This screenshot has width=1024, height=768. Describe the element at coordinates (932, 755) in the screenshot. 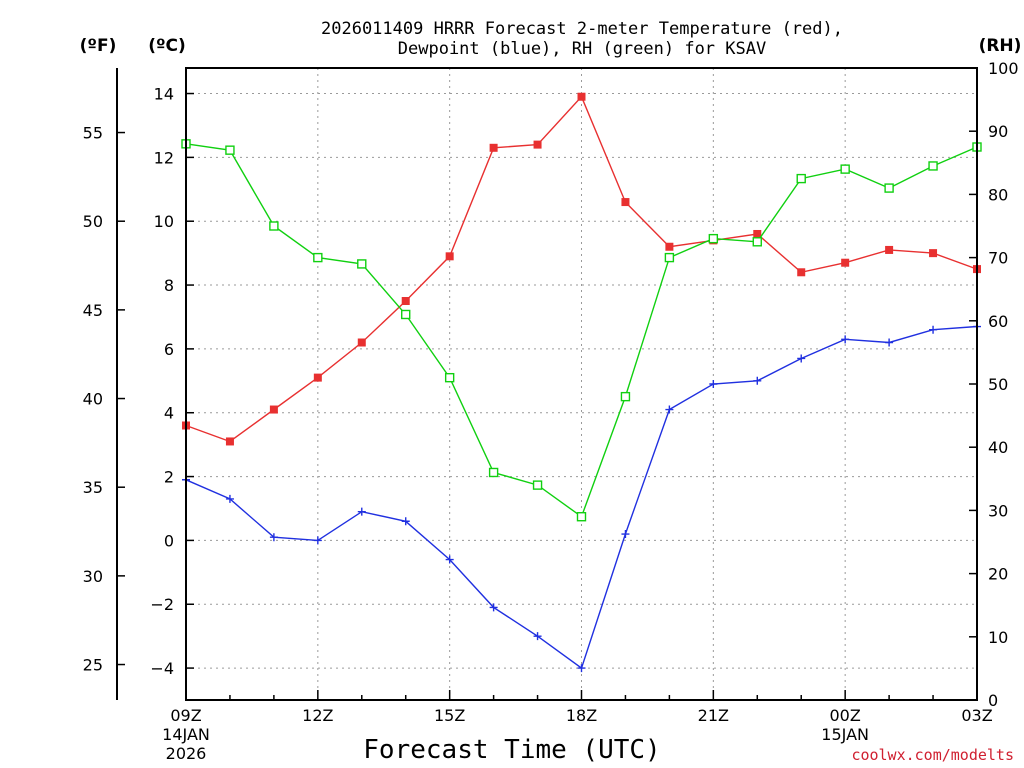

I see `credit-text: coolwx.com/modelts` at that location.